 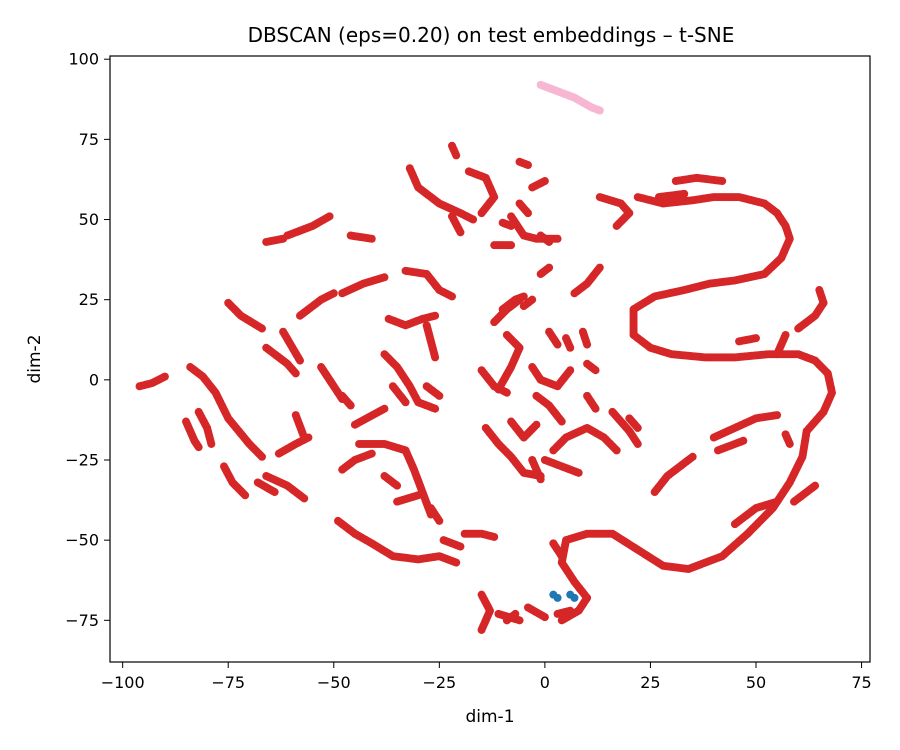 What do you see at coordinates (777, 501) in the screenshot?
I see `cluster-0-point-1961` at bounding box center [777, 501].